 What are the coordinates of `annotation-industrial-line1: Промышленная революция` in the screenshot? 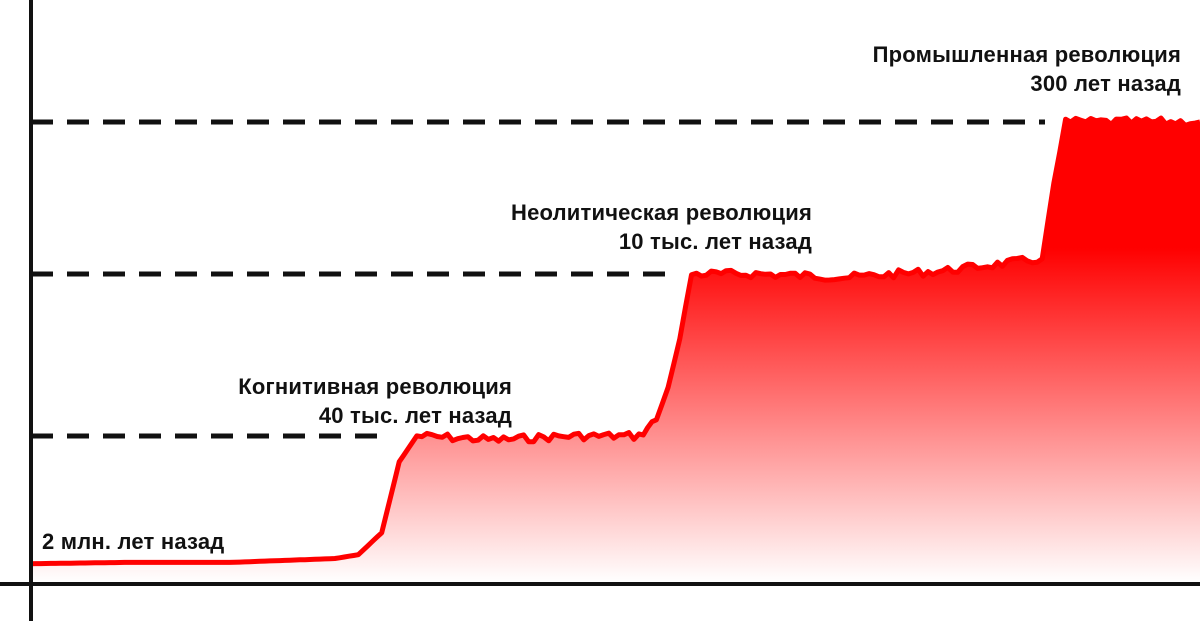 It's located at (1026, 54).